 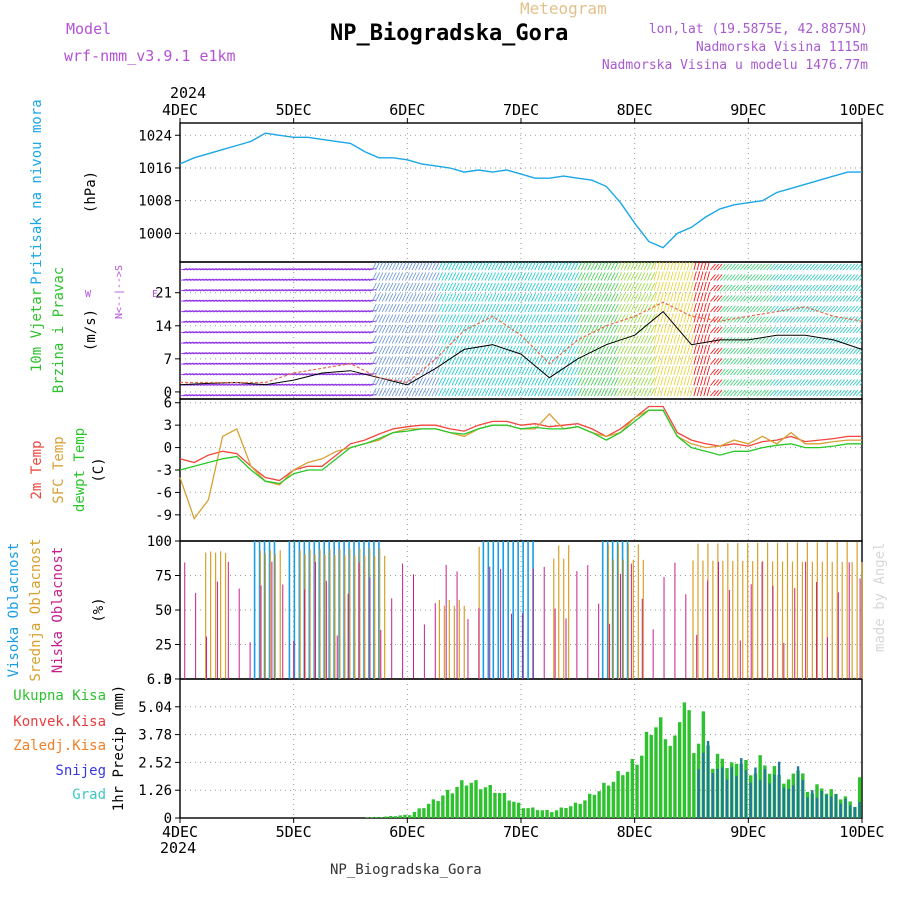 I want to click on elevation-text: Nadmorska Visina 1115m, so click(x=781, y=47).